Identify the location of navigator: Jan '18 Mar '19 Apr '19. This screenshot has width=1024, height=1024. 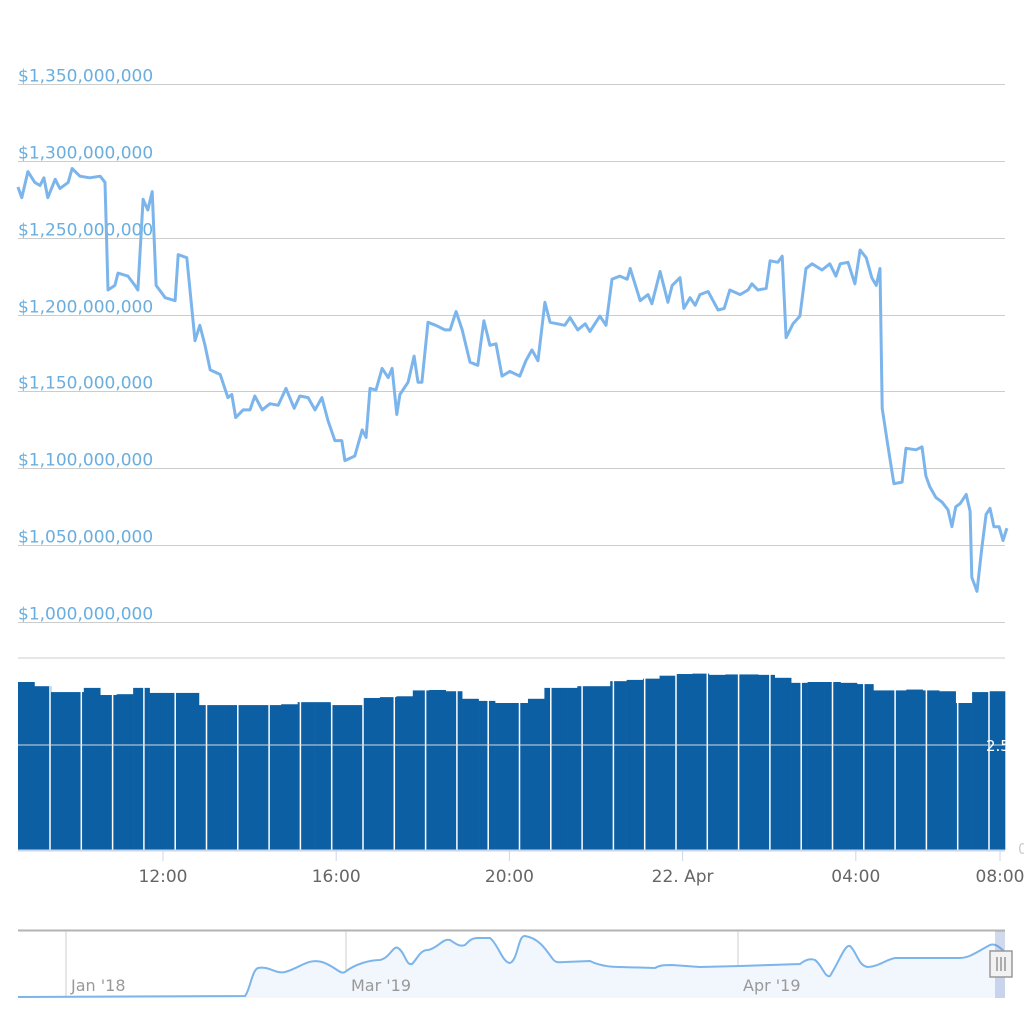
(515, 963).